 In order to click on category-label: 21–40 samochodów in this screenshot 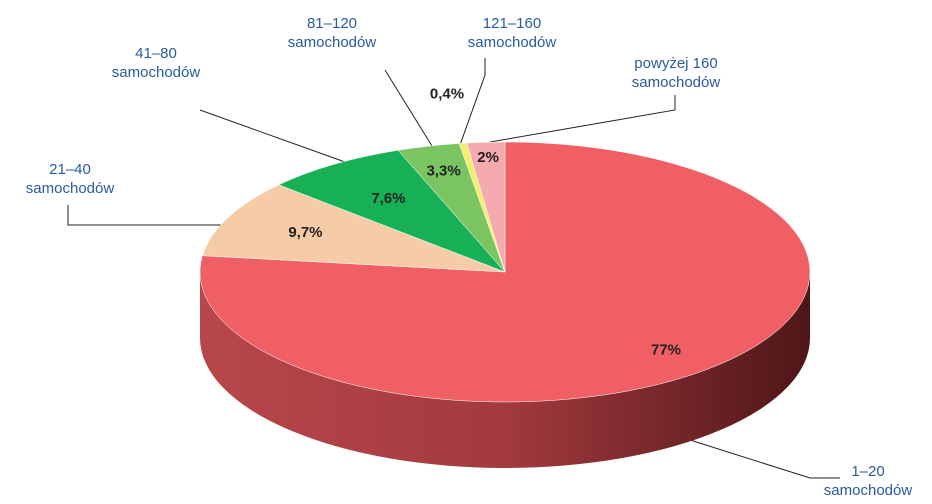, I will do `click(70, 179)`.